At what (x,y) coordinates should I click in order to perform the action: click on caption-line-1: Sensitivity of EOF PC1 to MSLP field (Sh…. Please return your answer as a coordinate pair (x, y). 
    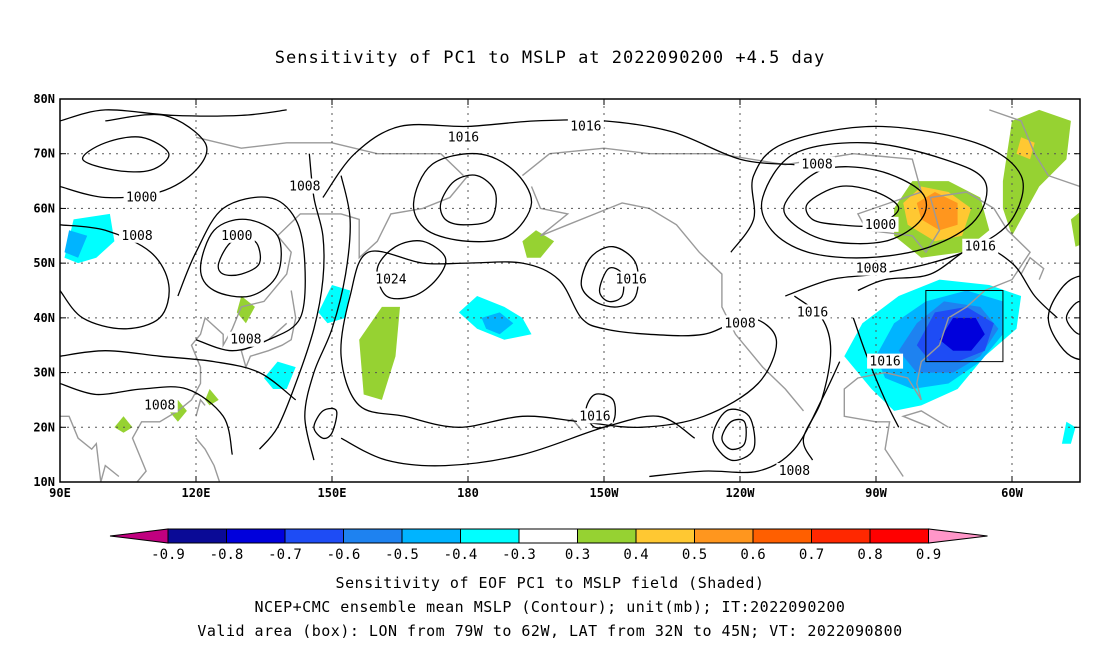
    Looking at the image, I should click on (550, 583).